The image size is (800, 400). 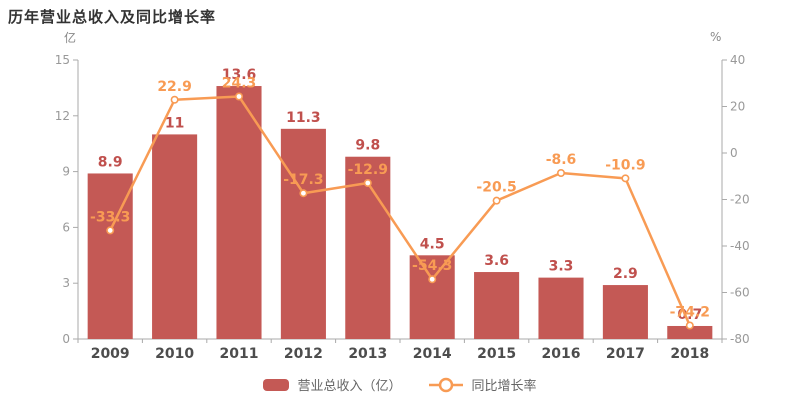 I want to click on legend-item-growth: 同比增长率, so click(x=482, y=384).